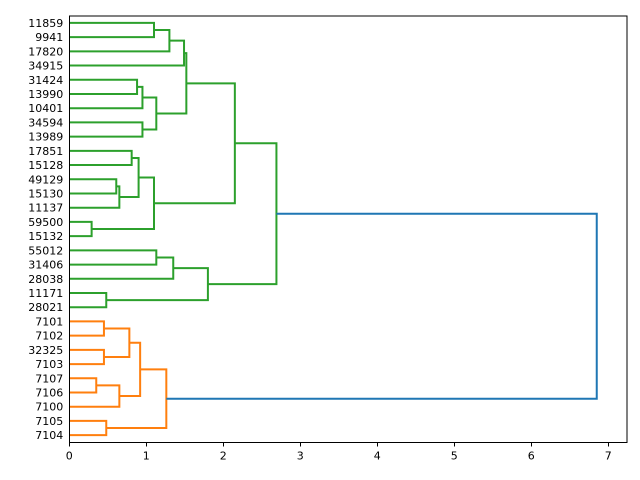 The width and height of the screenshot is (640, 480). I want to click on leaf-label: 15132, so click(45, 236).